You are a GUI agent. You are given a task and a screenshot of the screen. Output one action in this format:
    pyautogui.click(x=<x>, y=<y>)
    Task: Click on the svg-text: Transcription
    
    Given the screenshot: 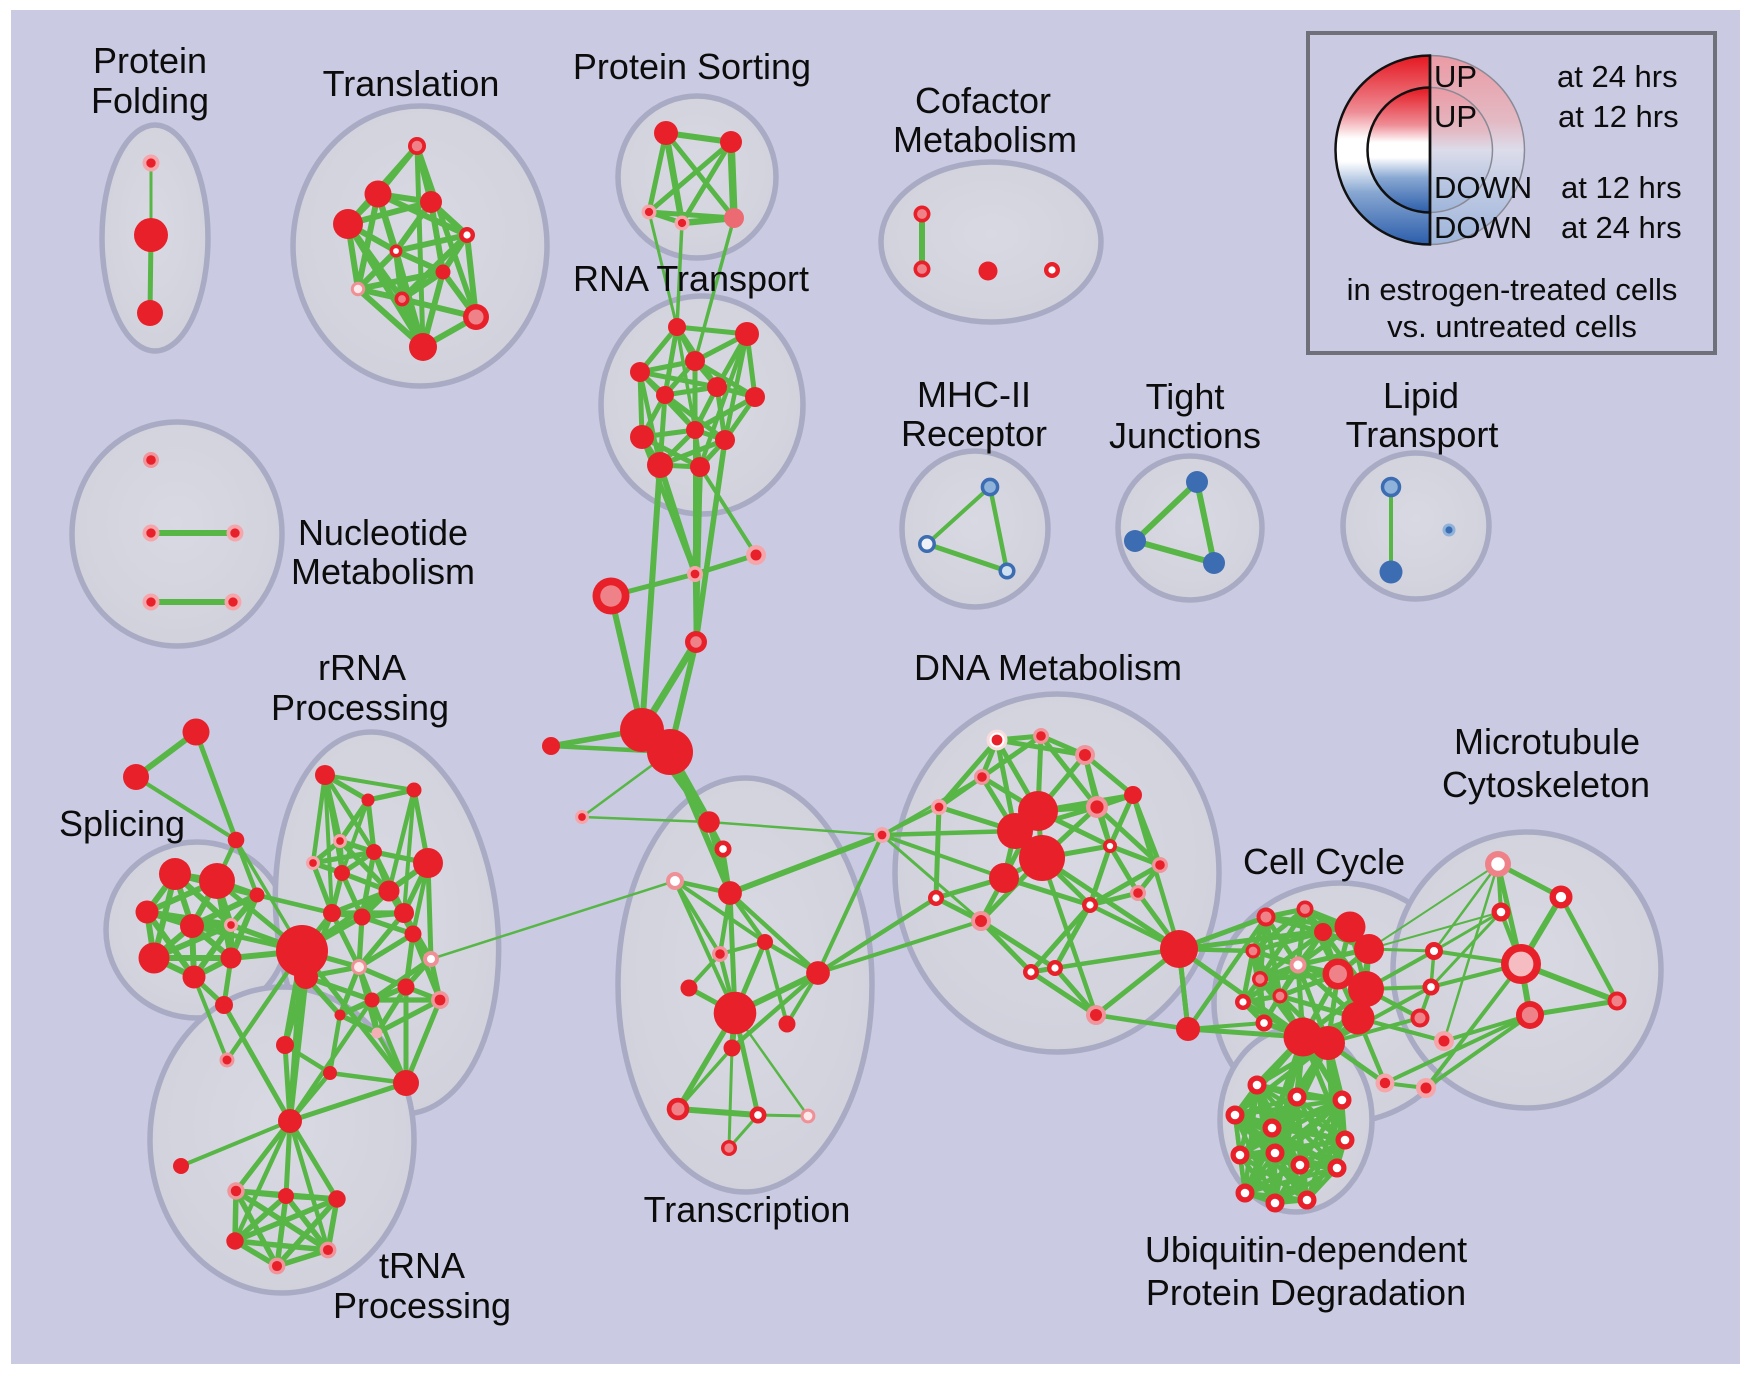 What is the action you would take?
    pyautogui.click(x=747, y=1209)
    